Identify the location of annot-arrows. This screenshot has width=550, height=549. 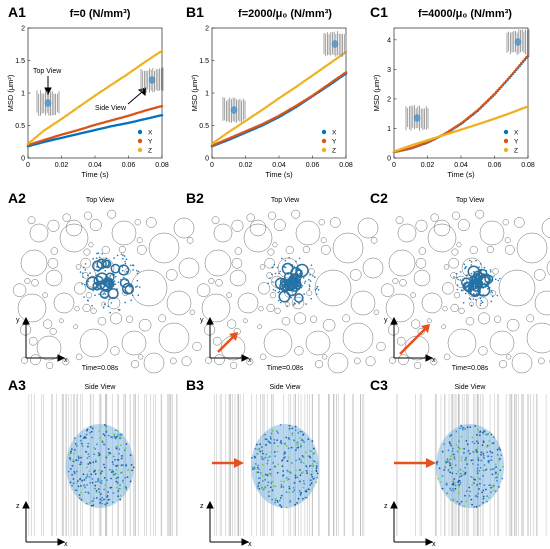
(95, 90).